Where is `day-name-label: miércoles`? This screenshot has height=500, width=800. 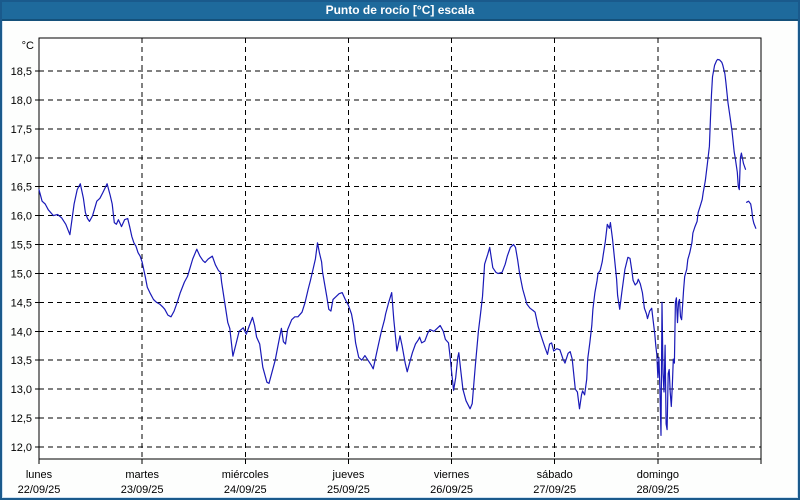 day-name-label: miércoles is located at coordinates (246, 475).